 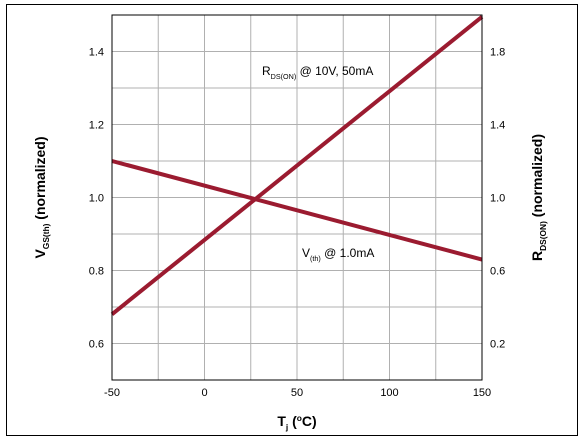 What do you see at coordinates (204, 393) in the screenshot?
I see `x-tick-label: 0` at bounding box center [204, 393].